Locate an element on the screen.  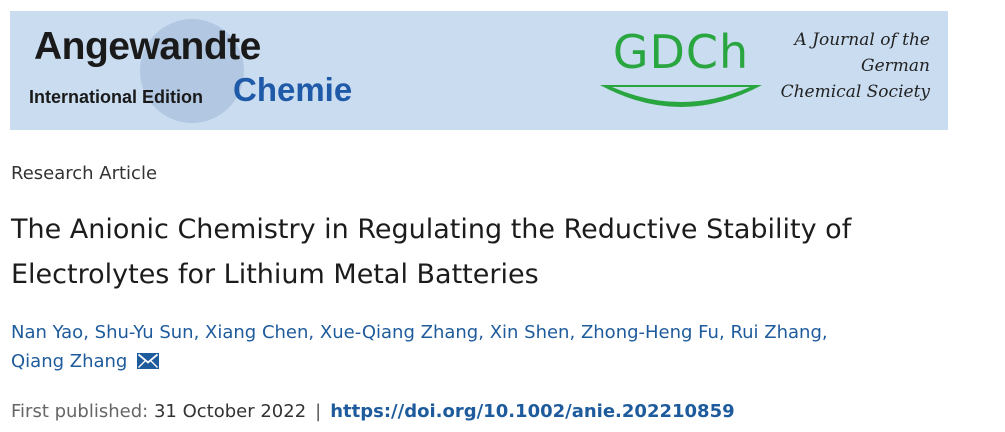
published-label: First published: is located at coordinates (80, 411).